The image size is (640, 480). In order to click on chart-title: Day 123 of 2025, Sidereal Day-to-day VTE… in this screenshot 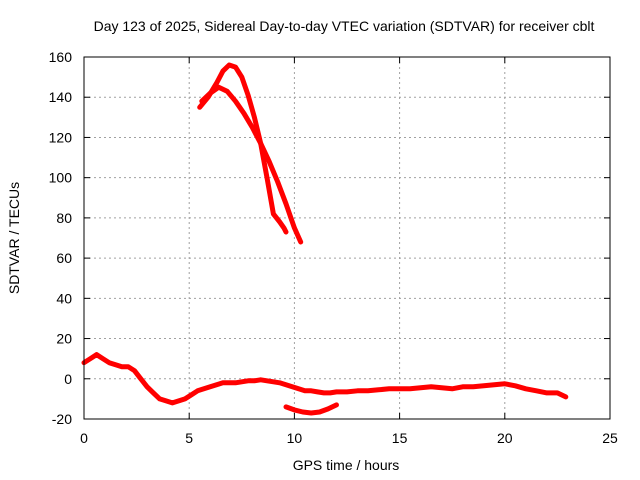, I will do `click(344, 26)`.